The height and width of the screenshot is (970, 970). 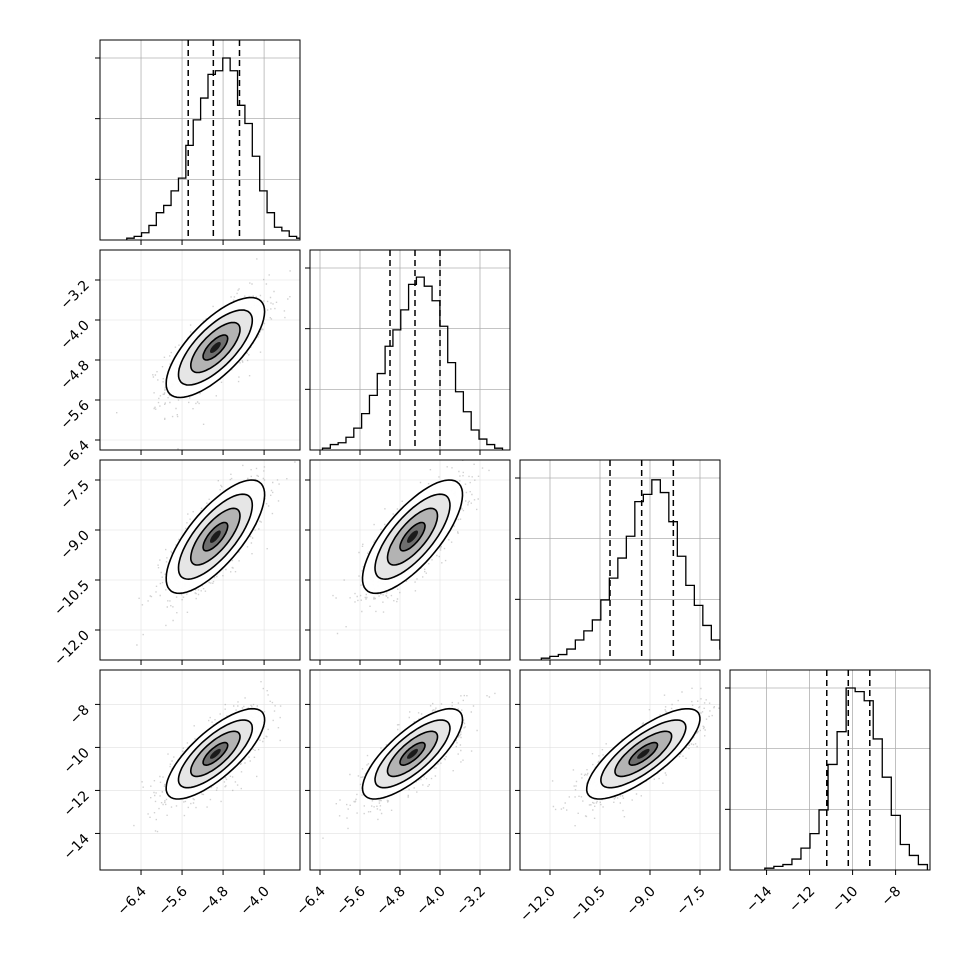 I want to click on x-tick-label: −8, so click(x=892, y=897).